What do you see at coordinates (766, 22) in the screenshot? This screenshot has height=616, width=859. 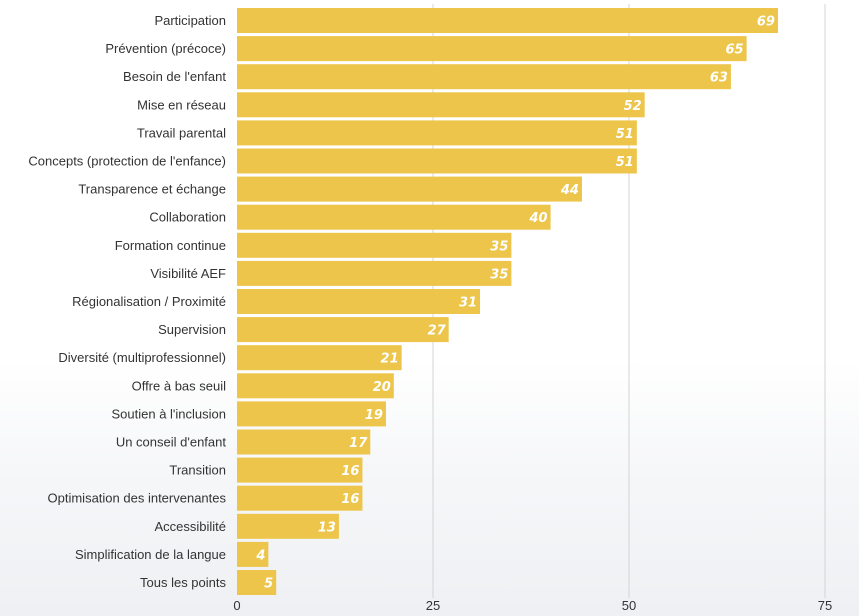 I see `value-label: 69` at bounding box center [766, 22].